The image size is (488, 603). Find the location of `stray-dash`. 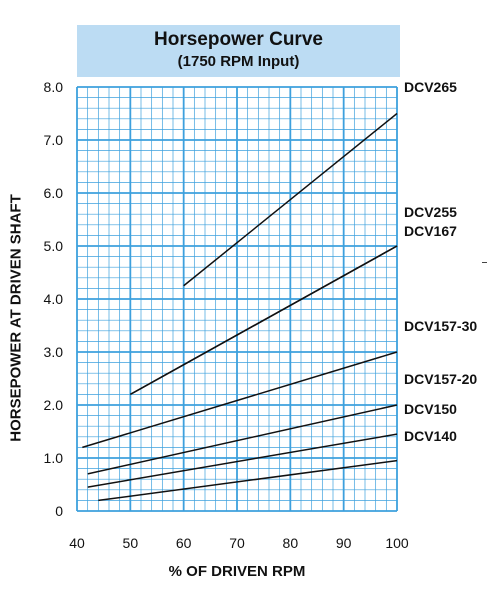

stray-dash is located at coordinates (484, 262).